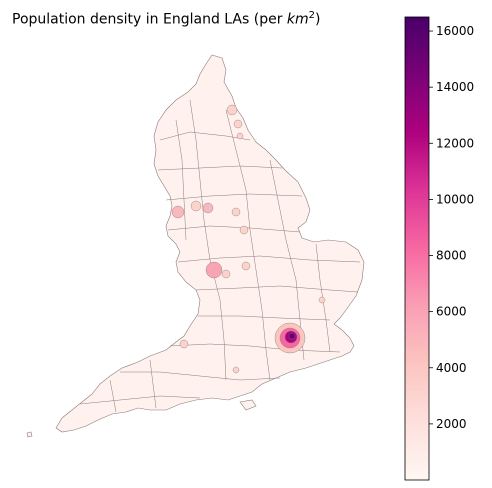  Describe the element at coordinates (455, 31) in the screenshot. I see `colorbar-tick-label-7: 16000` at that location.